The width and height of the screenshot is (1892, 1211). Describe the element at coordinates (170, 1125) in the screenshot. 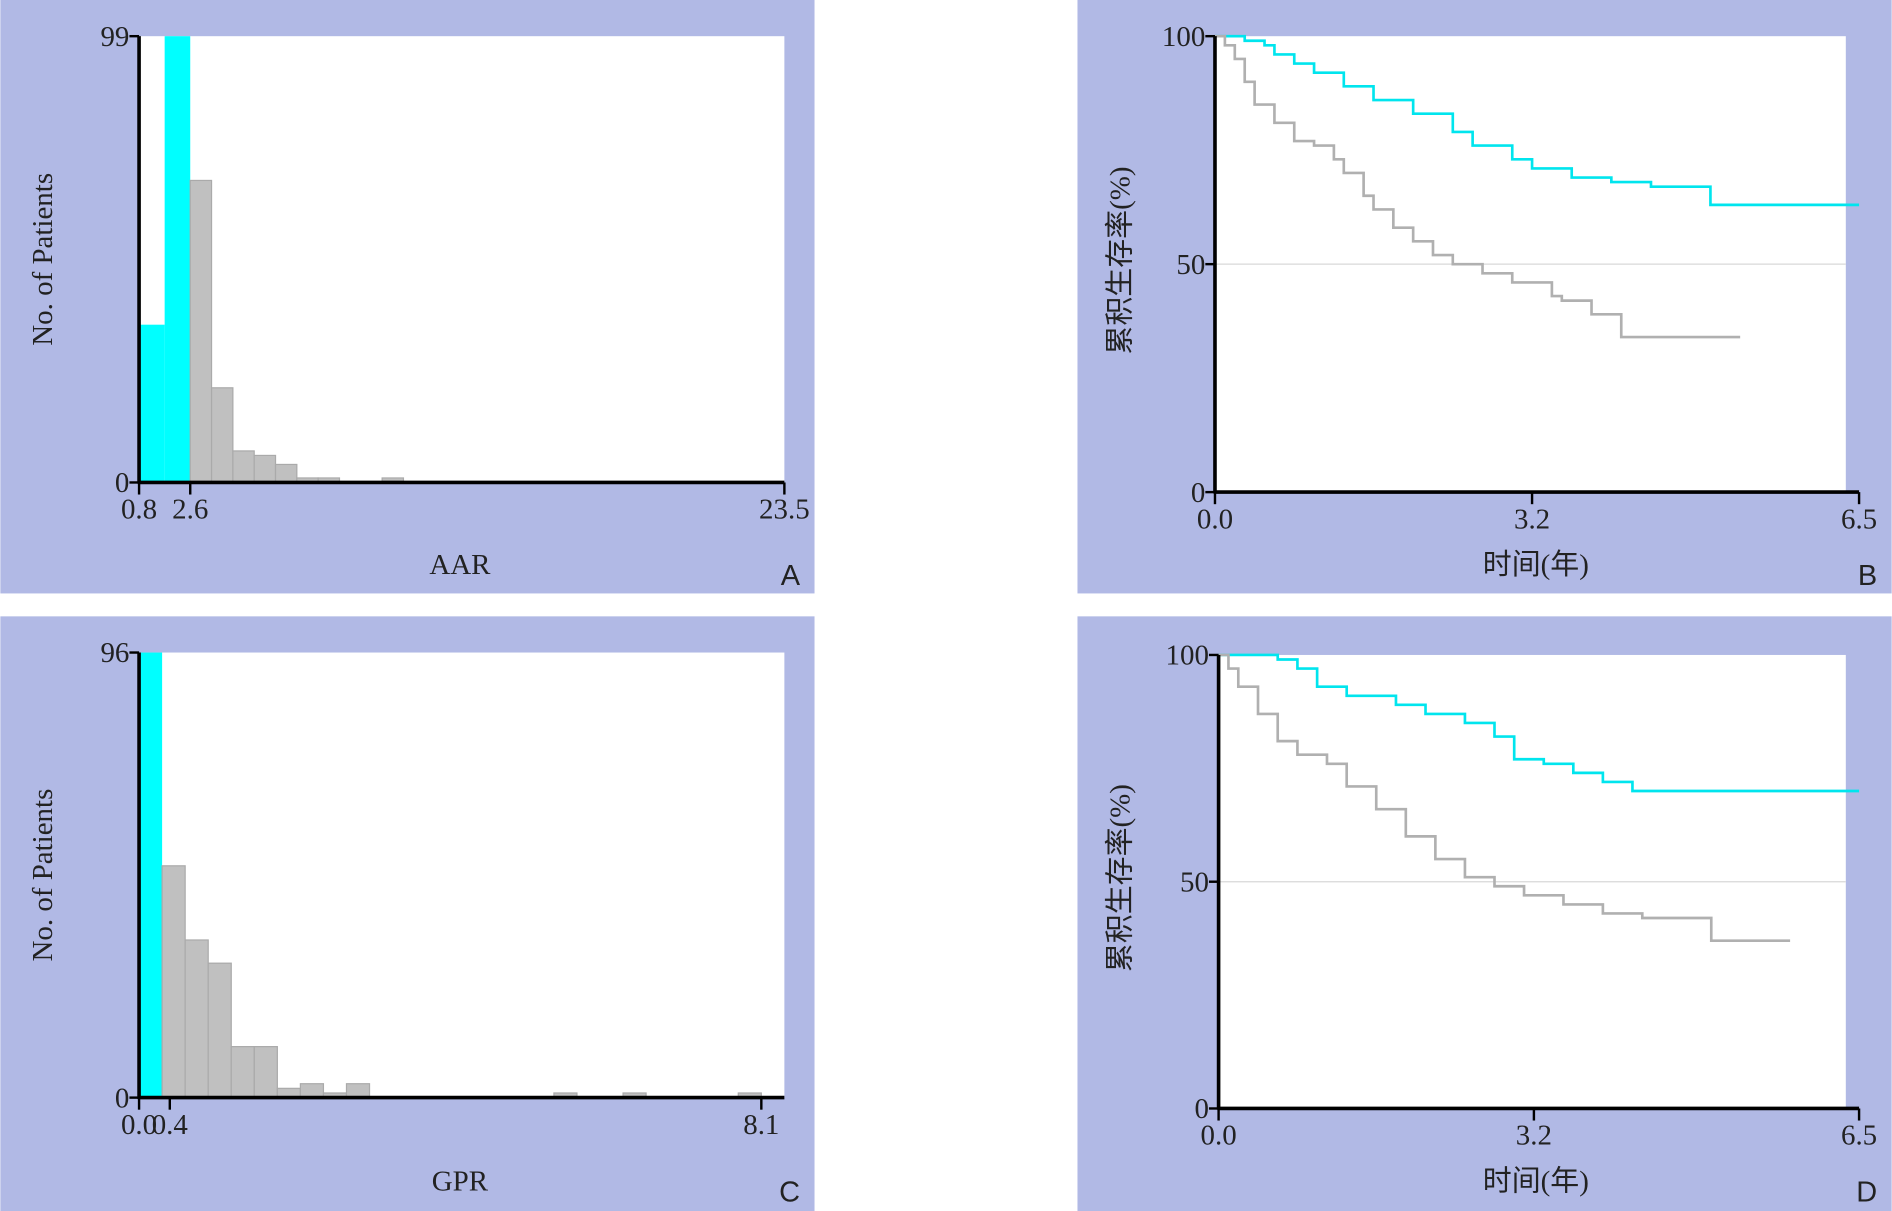

I see `x-tick-label: 0.4` at that location.